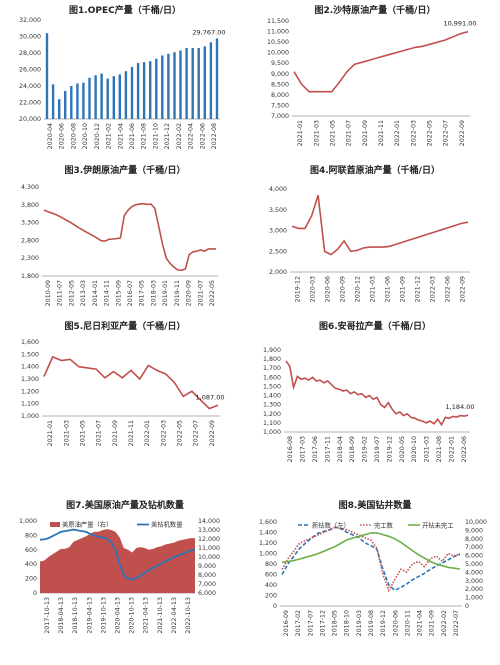  I want to click on x-tick-label: 2016-09, so click(286, 623).